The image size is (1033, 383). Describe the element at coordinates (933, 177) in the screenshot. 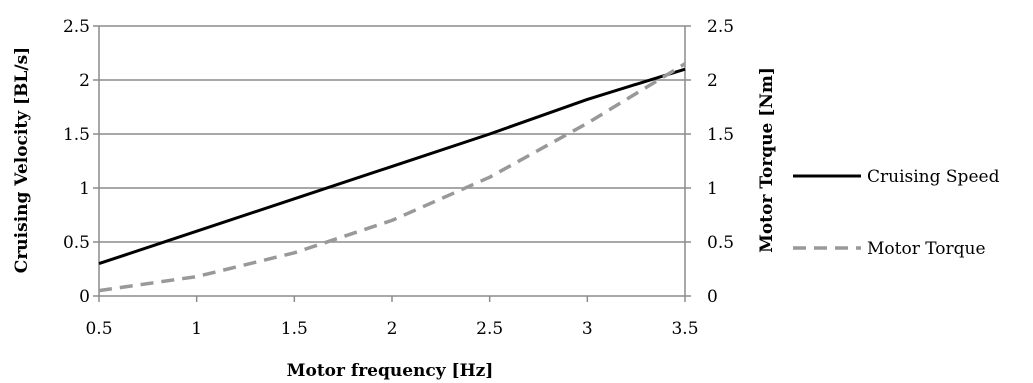

I see `legend-label-cruising-speed: Cruising Speed` at that location.